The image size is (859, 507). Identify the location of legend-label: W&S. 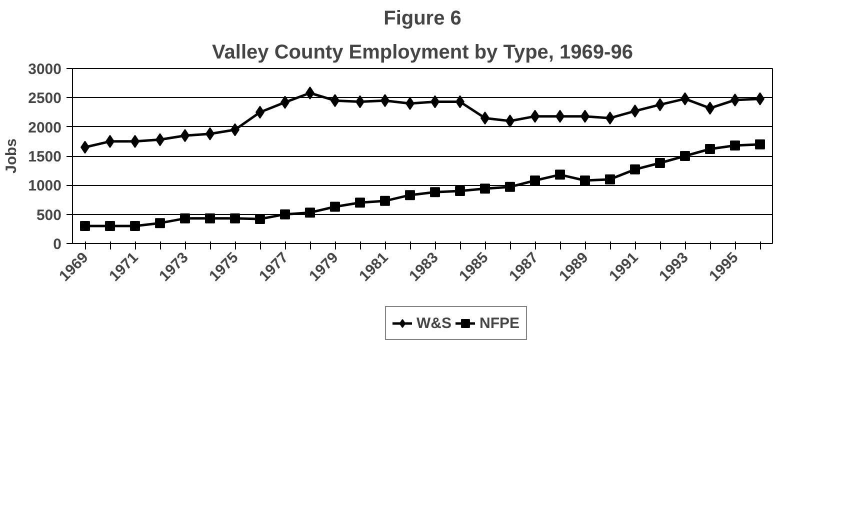
(434, 323).